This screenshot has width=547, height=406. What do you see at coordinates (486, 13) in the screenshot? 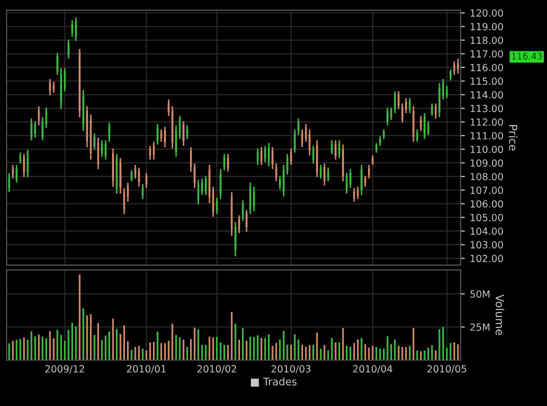
I see `y-tick-label: 120.00` at bounding box center [486, 13].